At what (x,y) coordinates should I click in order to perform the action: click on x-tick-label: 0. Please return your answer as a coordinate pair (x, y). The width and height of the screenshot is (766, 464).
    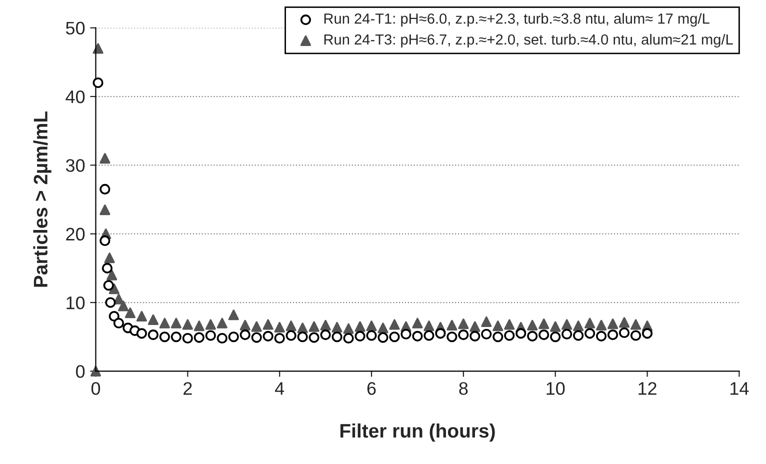
    Looking at the image, I should click on (95, 388).